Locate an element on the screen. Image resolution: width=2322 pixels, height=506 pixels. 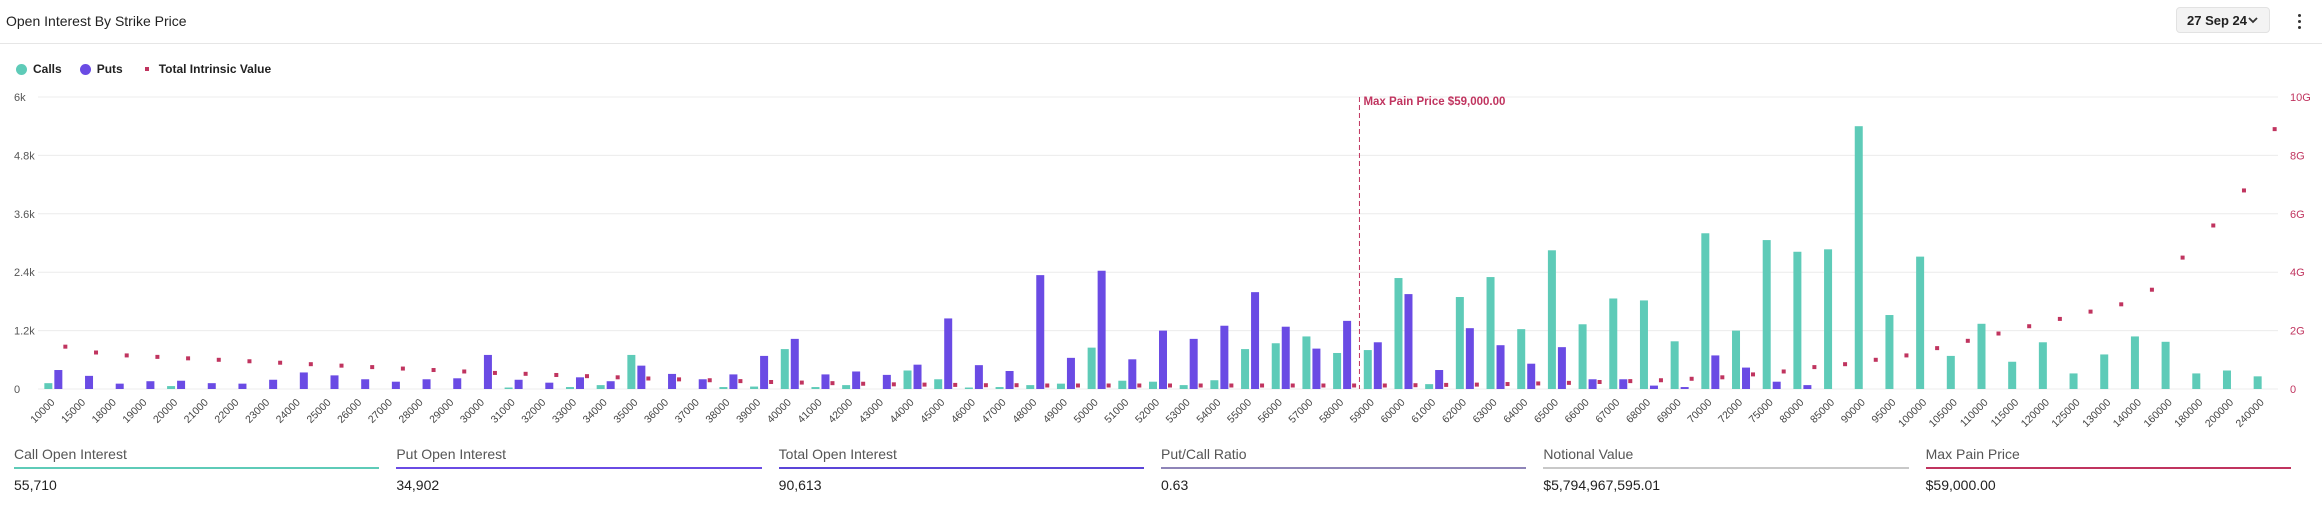
y-right-tick-label: 8G is located at coordinates (2297, 156).